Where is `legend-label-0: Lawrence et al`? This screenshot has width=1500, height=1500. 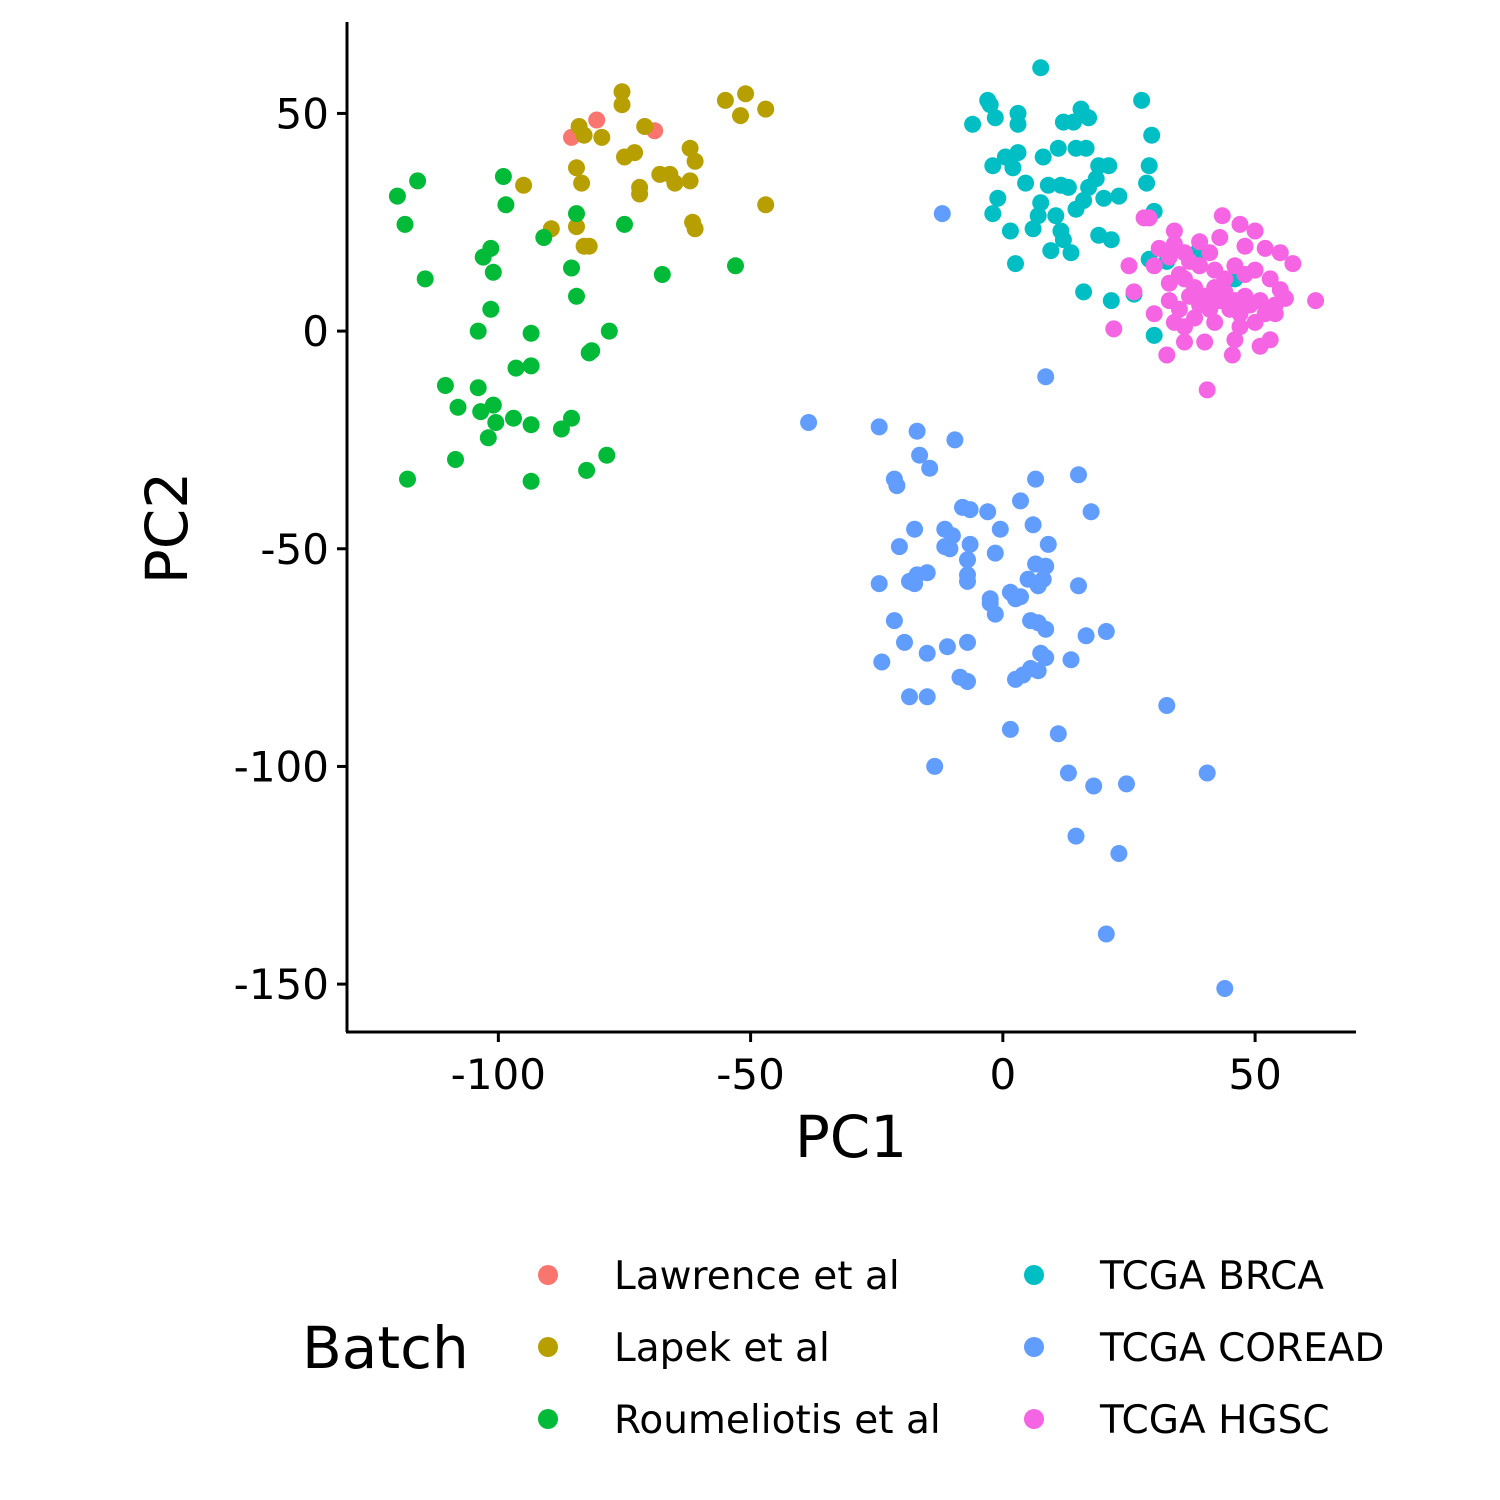
legend-label-0: Lawrence et al is located at coordinates (757, 1276).